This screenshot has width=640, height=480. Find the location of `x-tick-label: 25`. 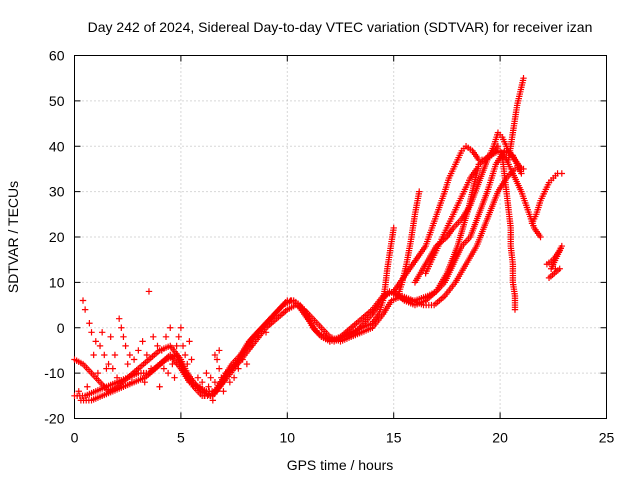

x-tick-label: 25 is located at coordinates (607, 438).